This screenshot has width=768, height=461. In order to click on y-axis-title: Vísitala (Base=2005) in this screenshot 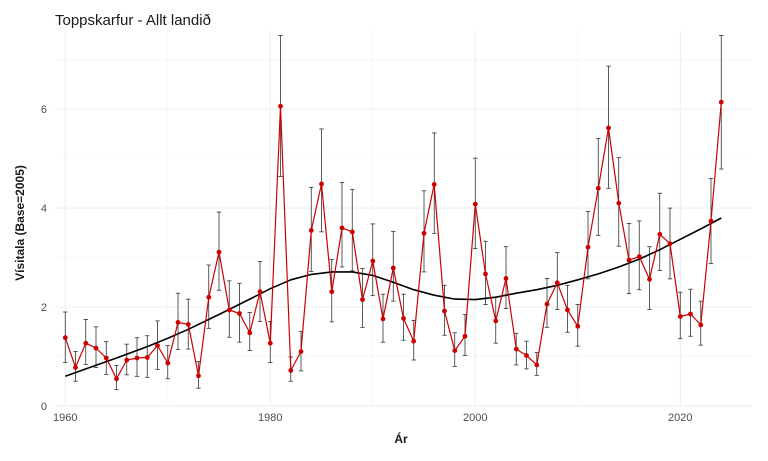, I will do `click(20, 223)`.